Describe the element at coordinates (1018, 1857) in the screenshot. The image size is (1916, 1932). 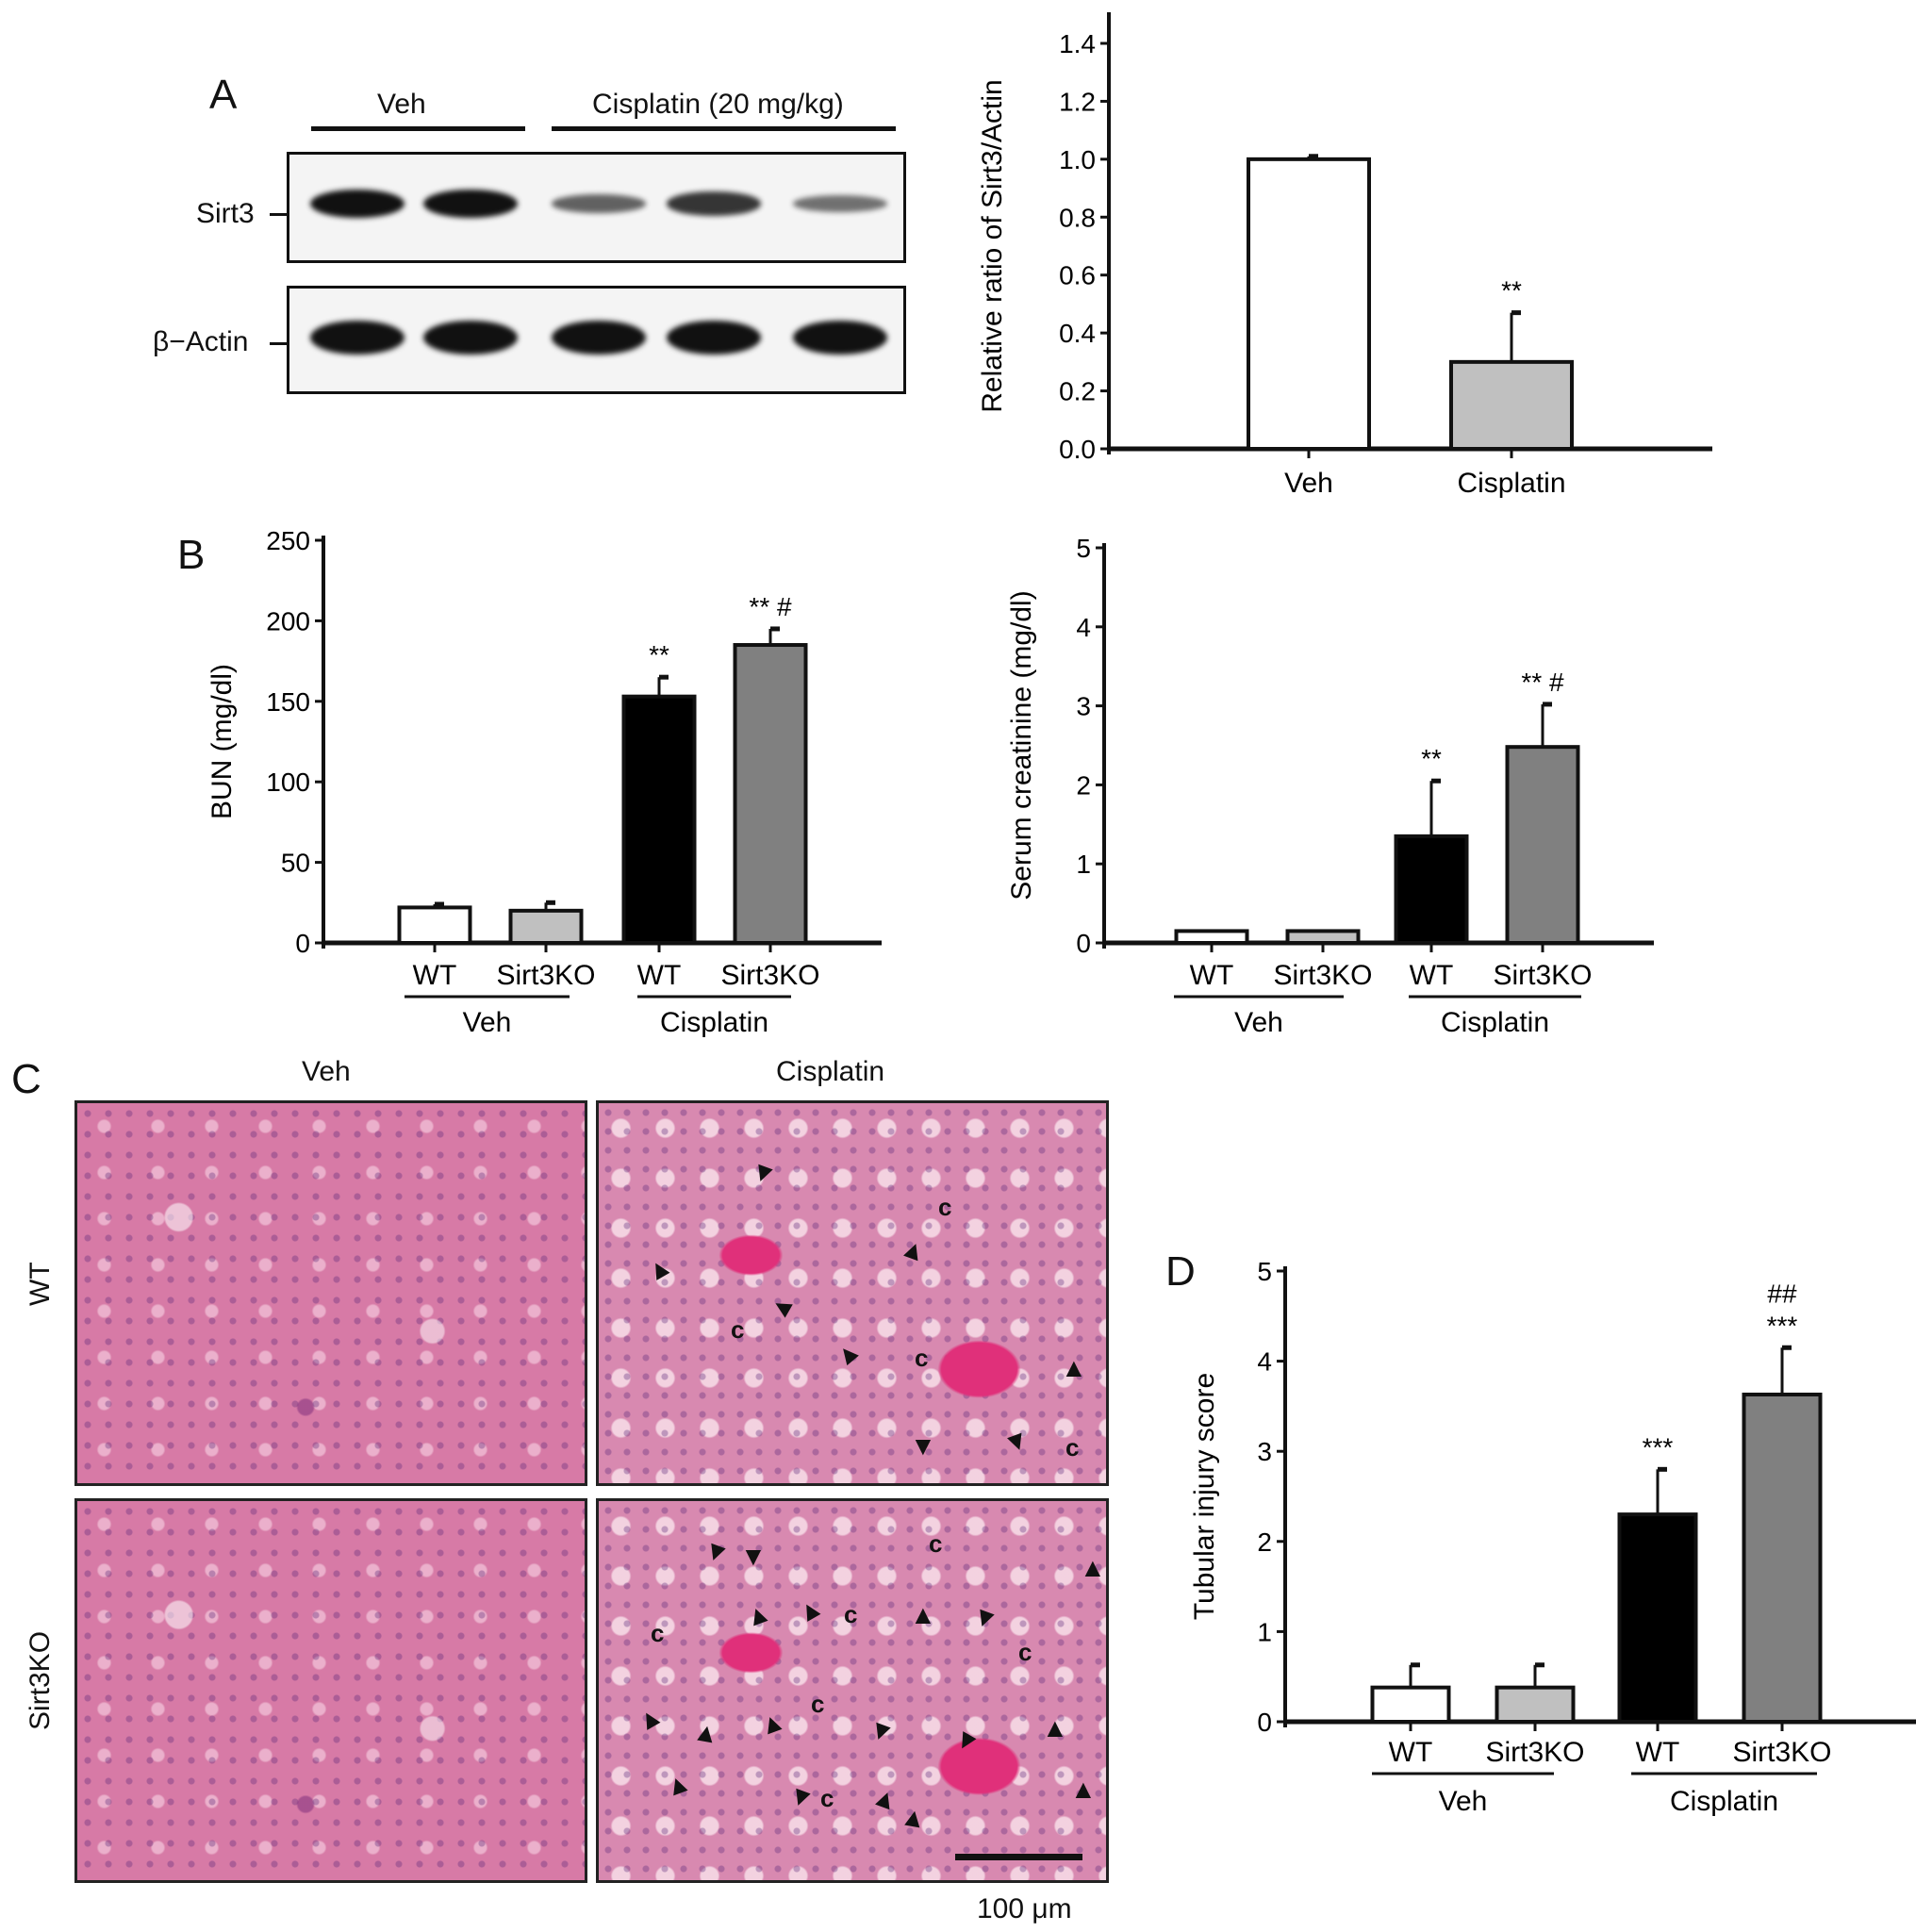
I see `scale-bar` at that location.